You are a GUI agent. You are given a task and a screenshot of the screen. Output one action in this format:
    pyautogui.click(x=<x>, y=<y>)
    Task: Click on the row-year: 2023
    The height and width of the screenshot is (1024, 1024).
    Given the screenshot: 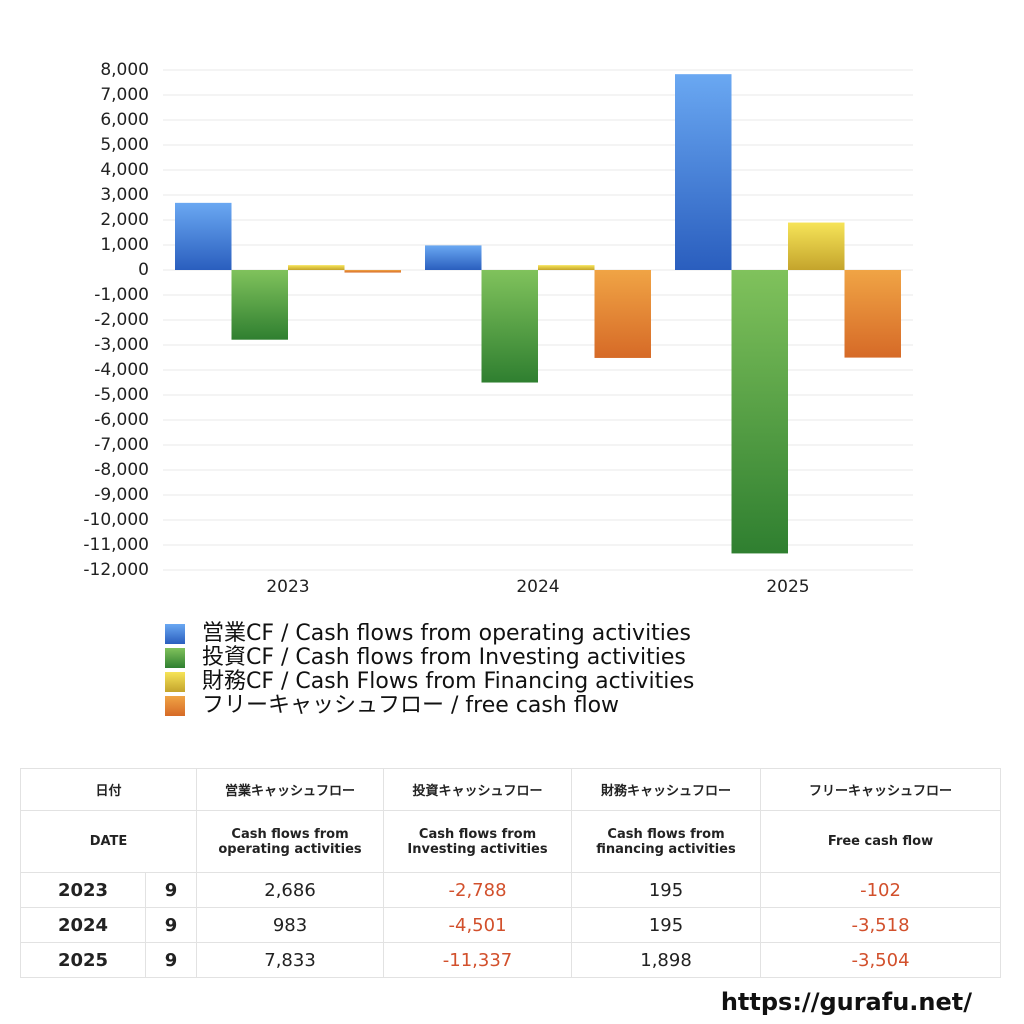 What is the action you would take?
    pyautogui.click(x=83, y=890)
    